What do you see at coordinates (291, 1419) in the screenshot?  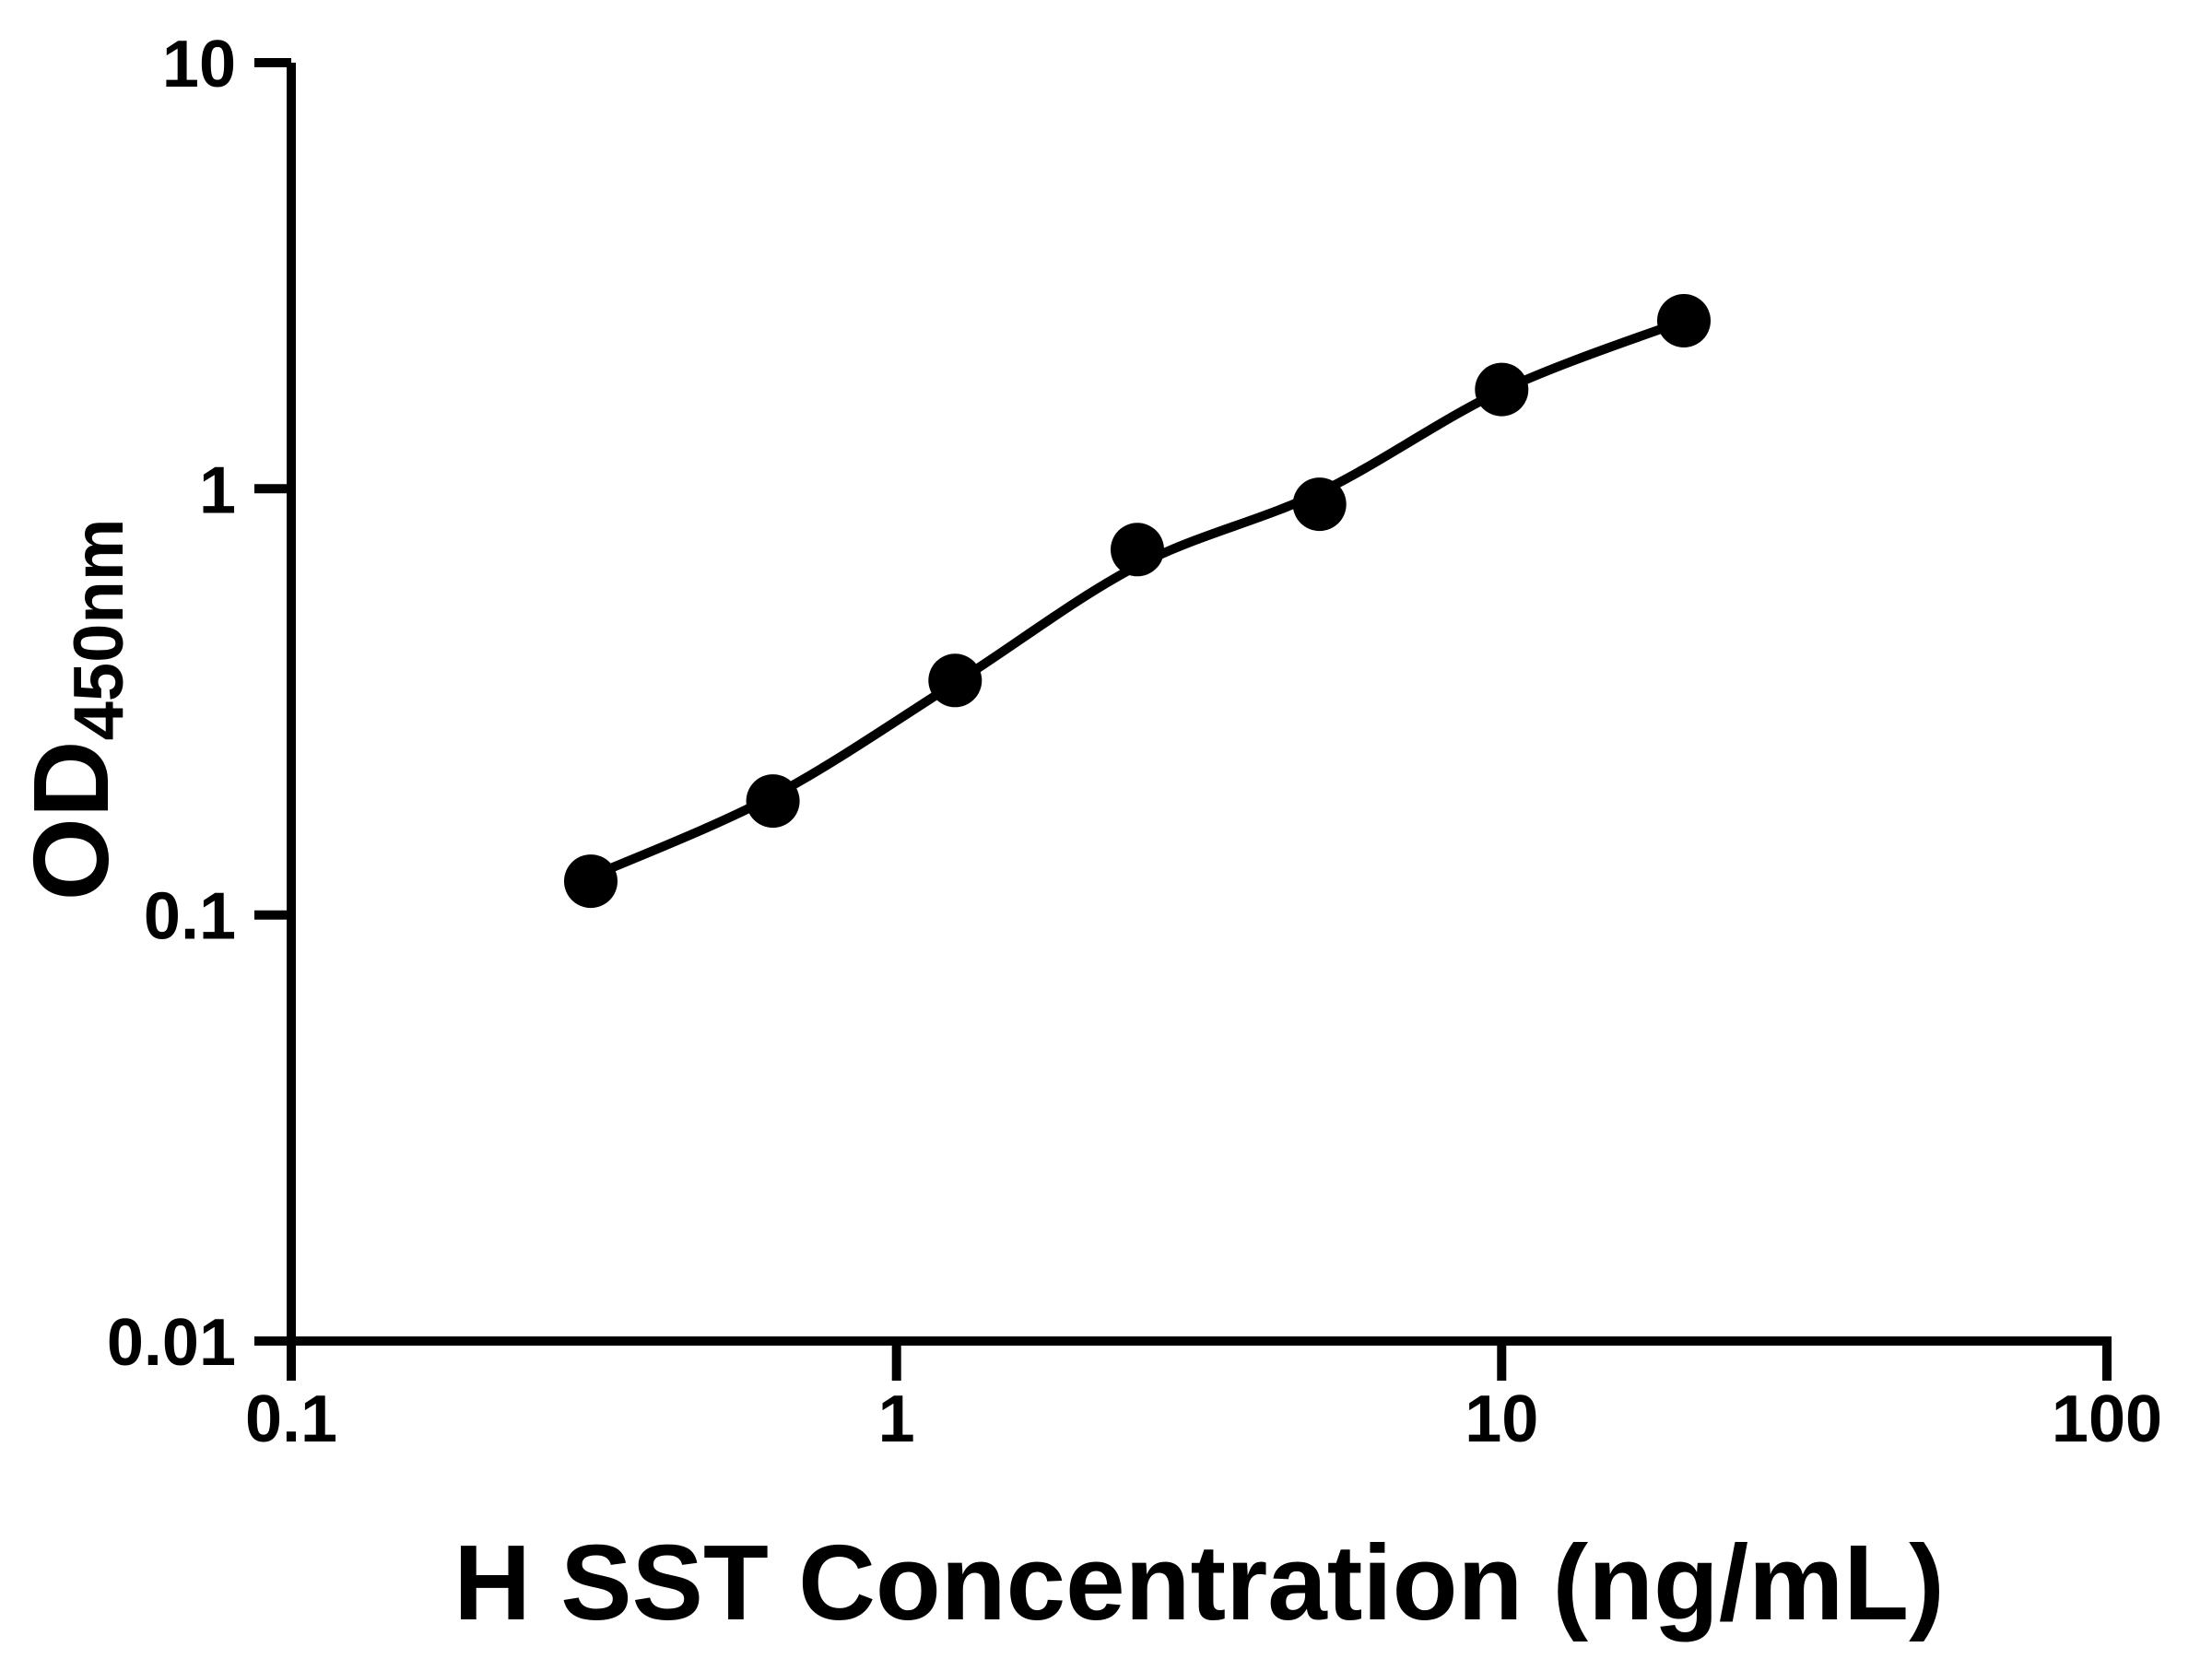 I see `x-tick-label: 0.1` at bounding box center [291, 1419].